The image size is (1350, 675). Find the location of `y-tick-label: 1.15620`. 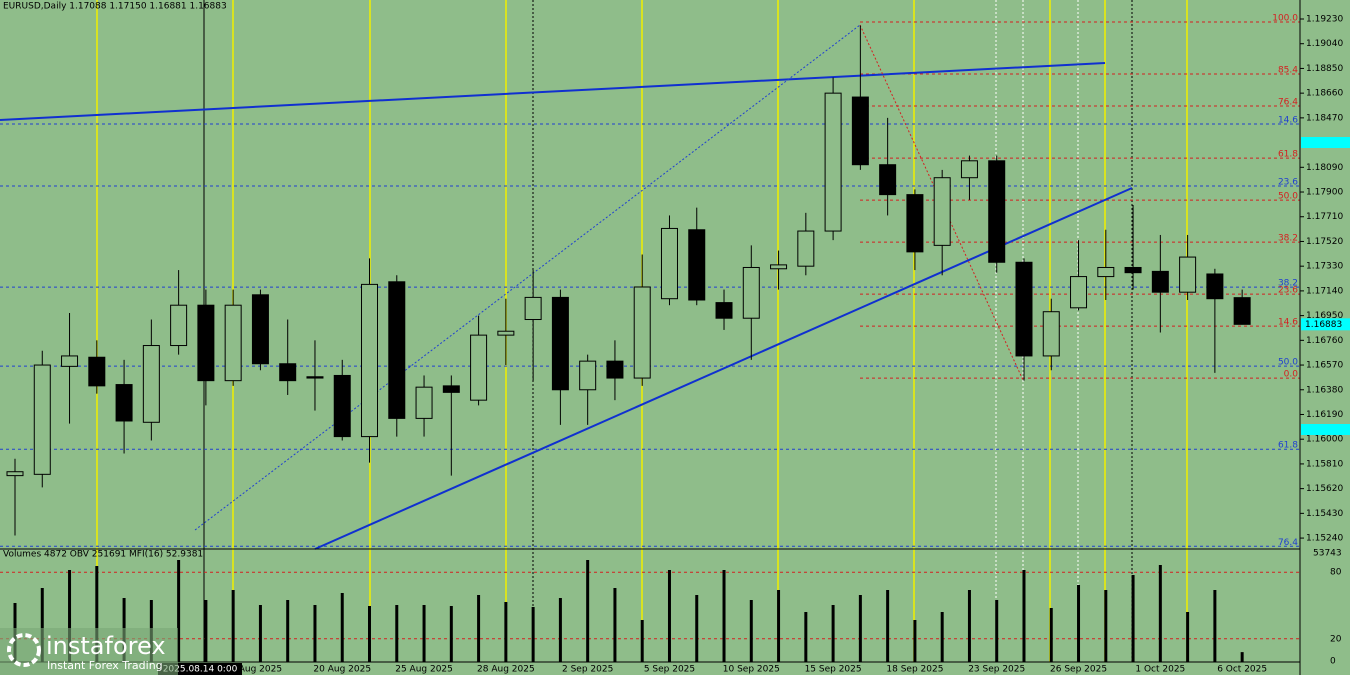

y-tick-label: 1.15620 is located at coordinates (1324, 489).